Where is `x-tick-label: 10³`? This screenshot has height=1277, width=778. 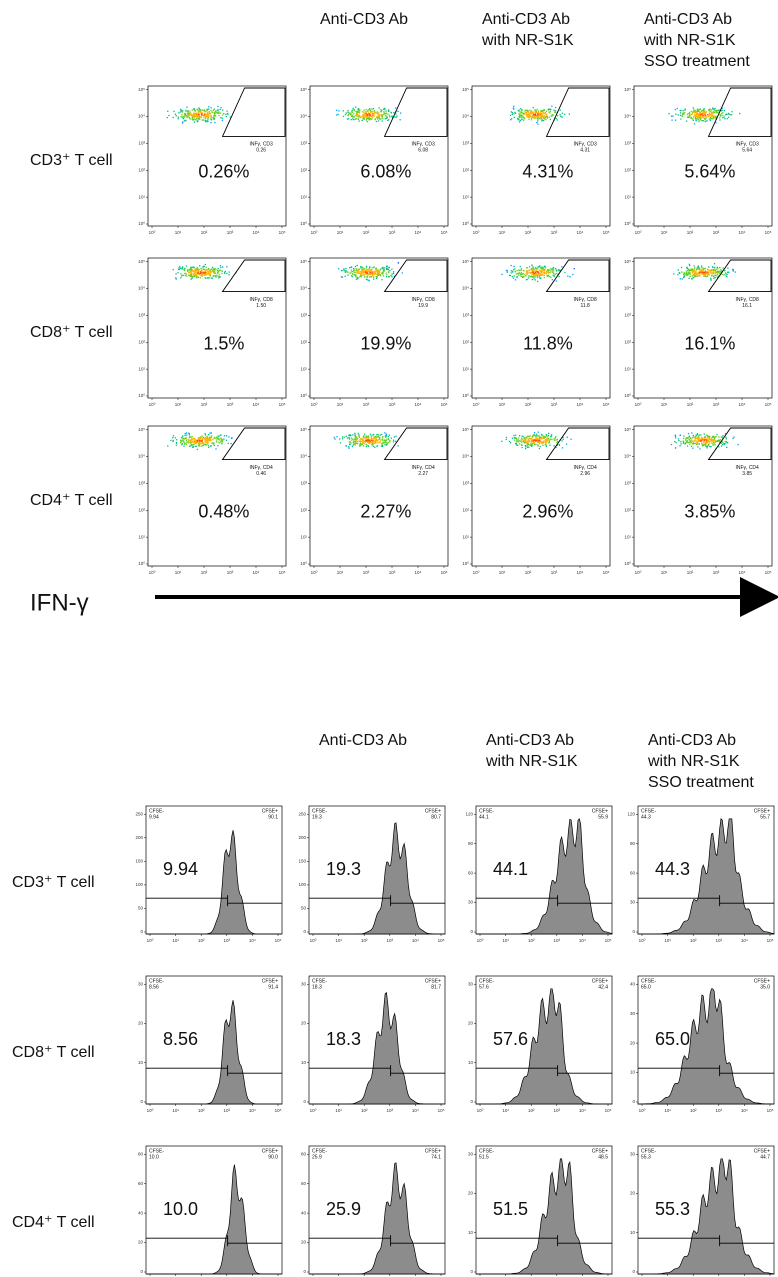 x-tick-label: 10³ is located at coordinates (230, 404).